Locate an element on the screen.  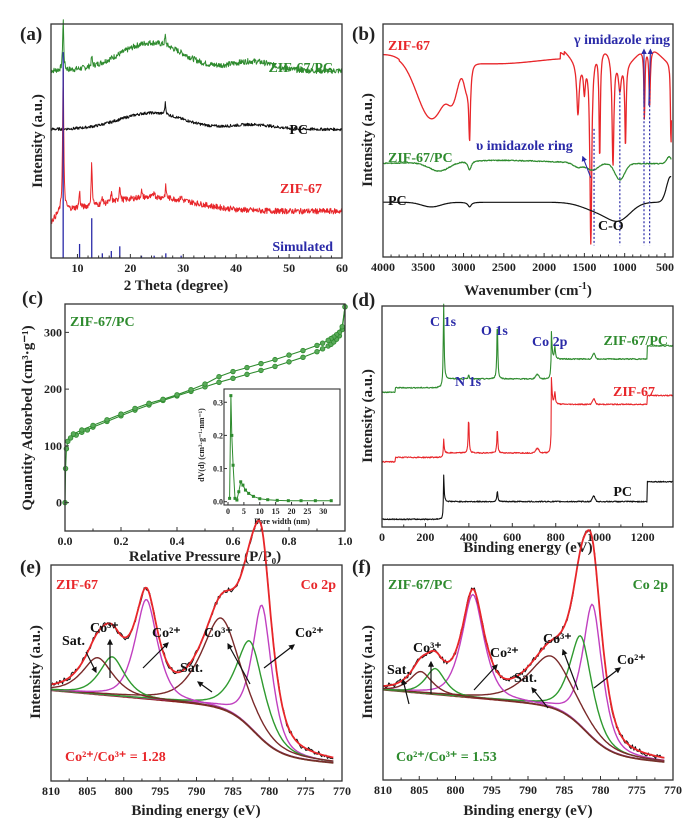
upsilon-arrow is located at coordinates (586, 166).